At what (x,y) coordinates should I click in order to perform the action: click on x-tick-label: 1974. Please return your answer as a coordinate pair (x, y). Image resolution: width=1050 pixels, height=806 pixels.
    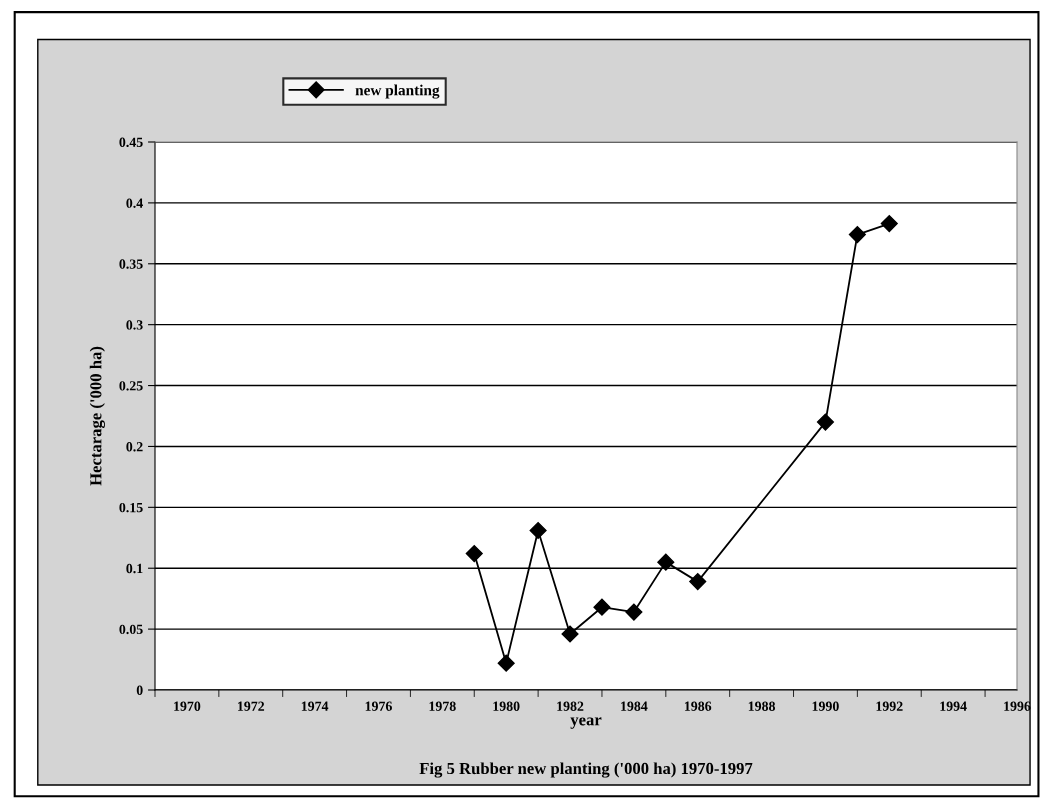
    Looking at the image, I should click on (315, 706).